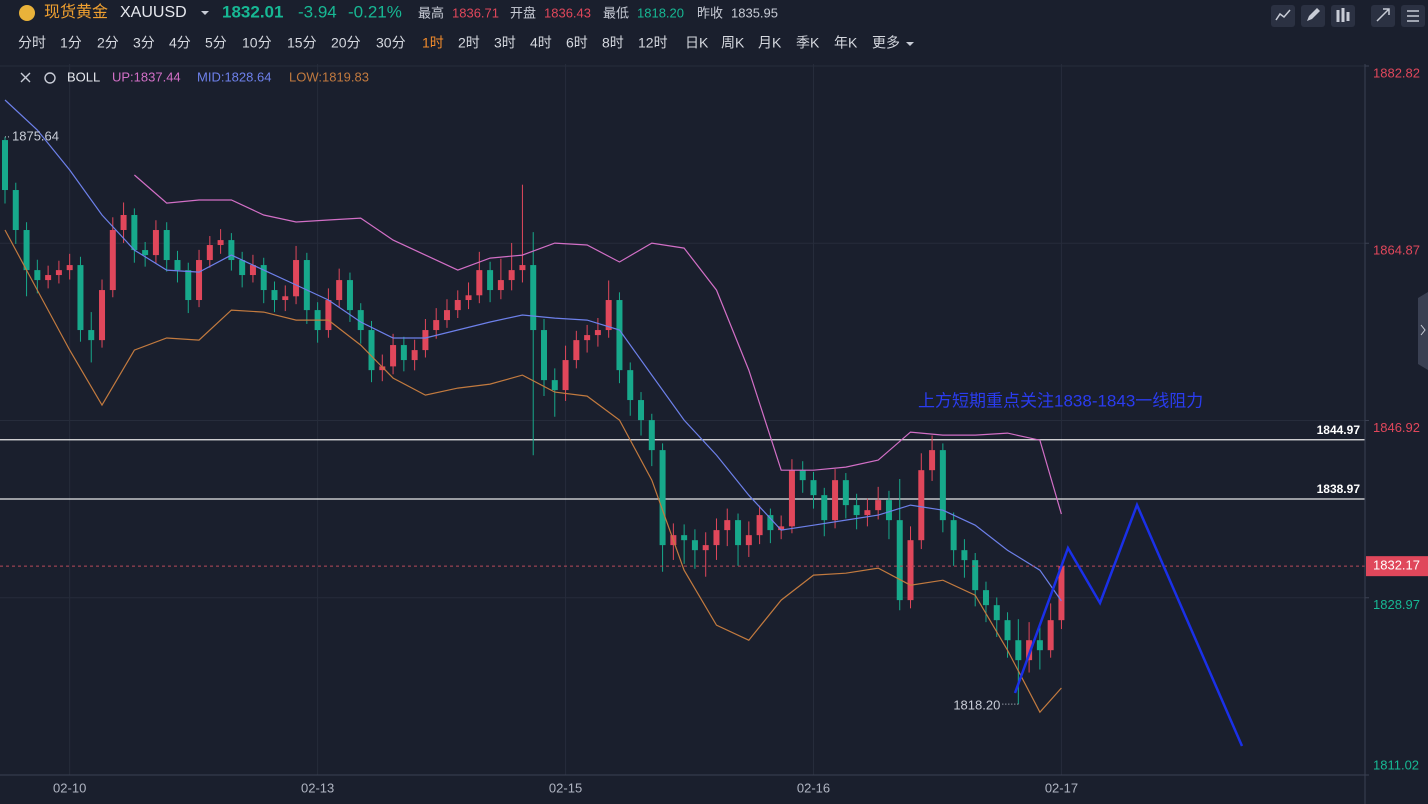 This screenshot has width=1428, height=804. I want to click on more-caret, so click(910, 44).